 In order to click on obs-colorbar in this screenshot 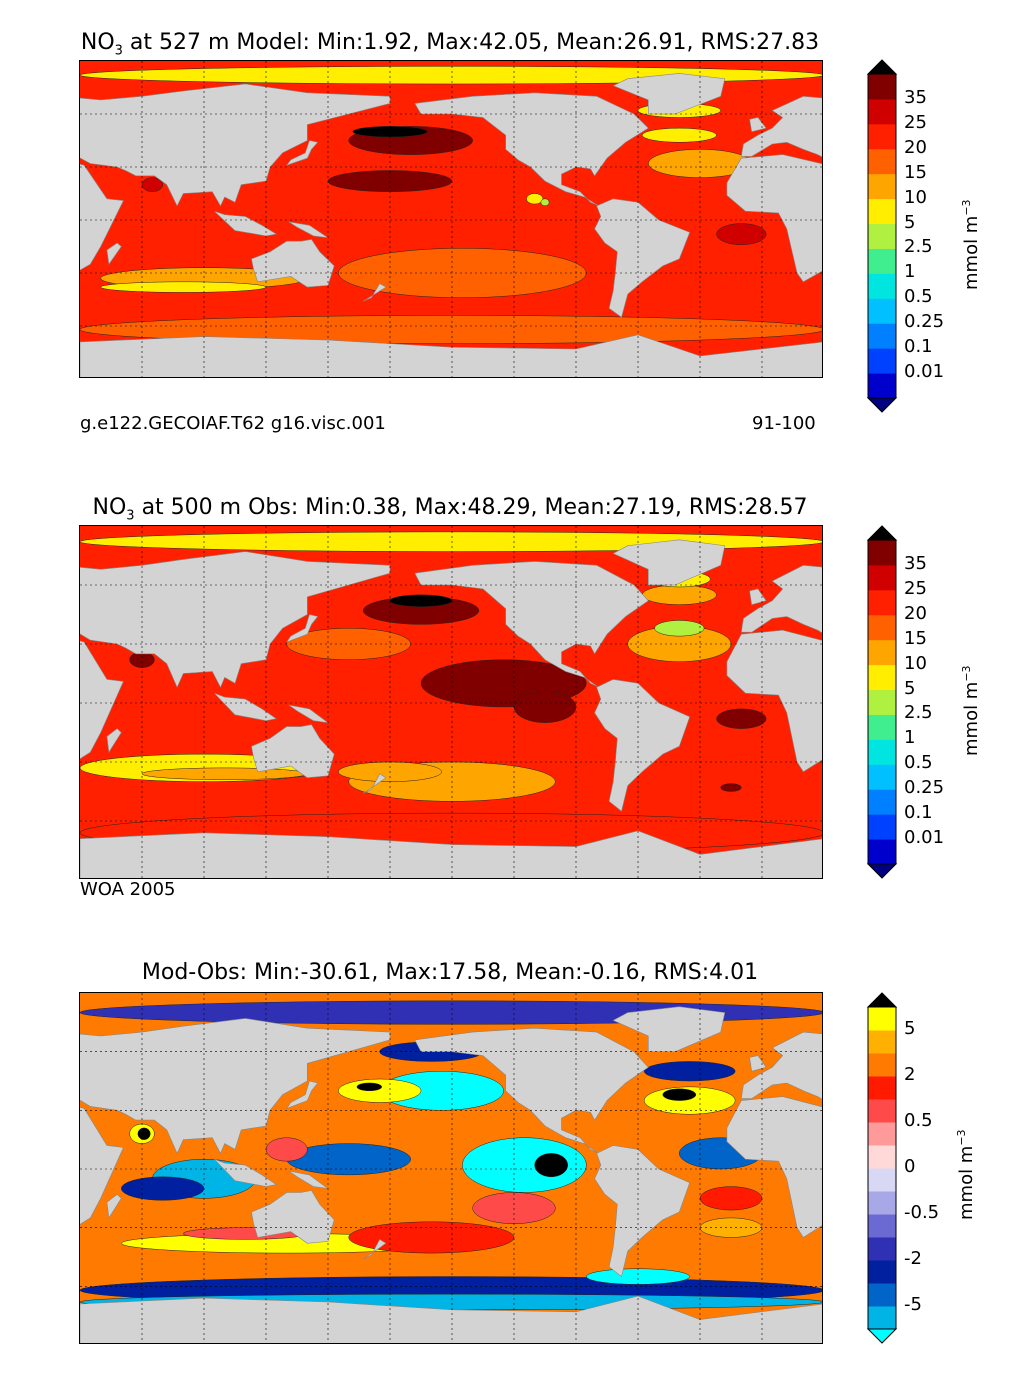, I will do `click(882, 702)`.